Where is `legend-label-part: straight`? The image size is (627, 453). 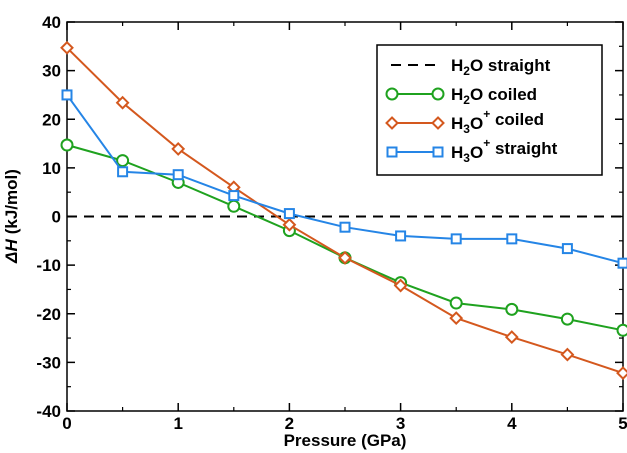
legend-label-part: straight is located at coordinates (523, 148).